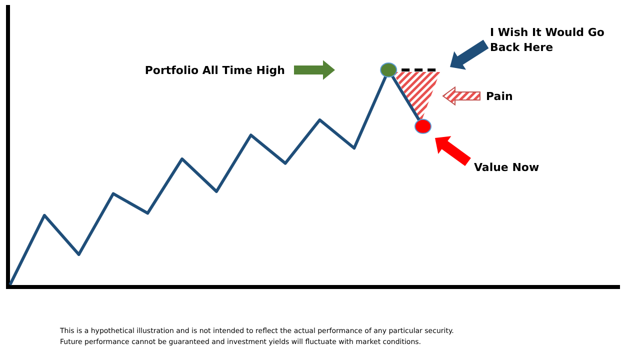 The width and height of the screenshot is (624, 348). I want to click on annotation: Portfolio All Time High, so click(214, 70).